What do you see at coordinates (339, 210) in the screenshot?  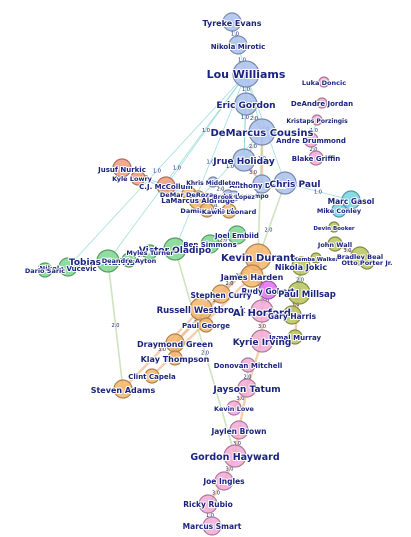 I see `node-conley` at bounding box center [339, 210].